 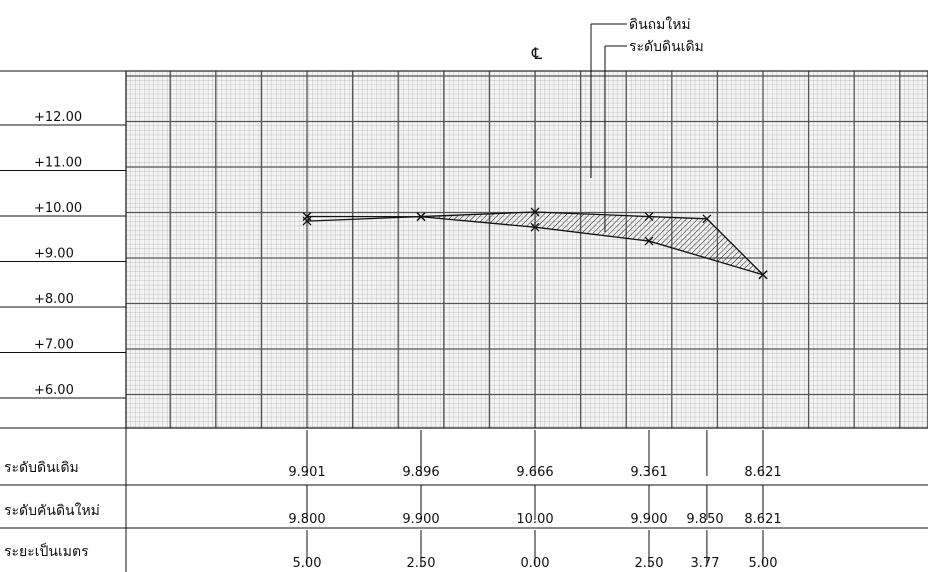 I want to click on row-label-new-embankment: ระดับคันดินใหม่, so click(x=52, y=510).